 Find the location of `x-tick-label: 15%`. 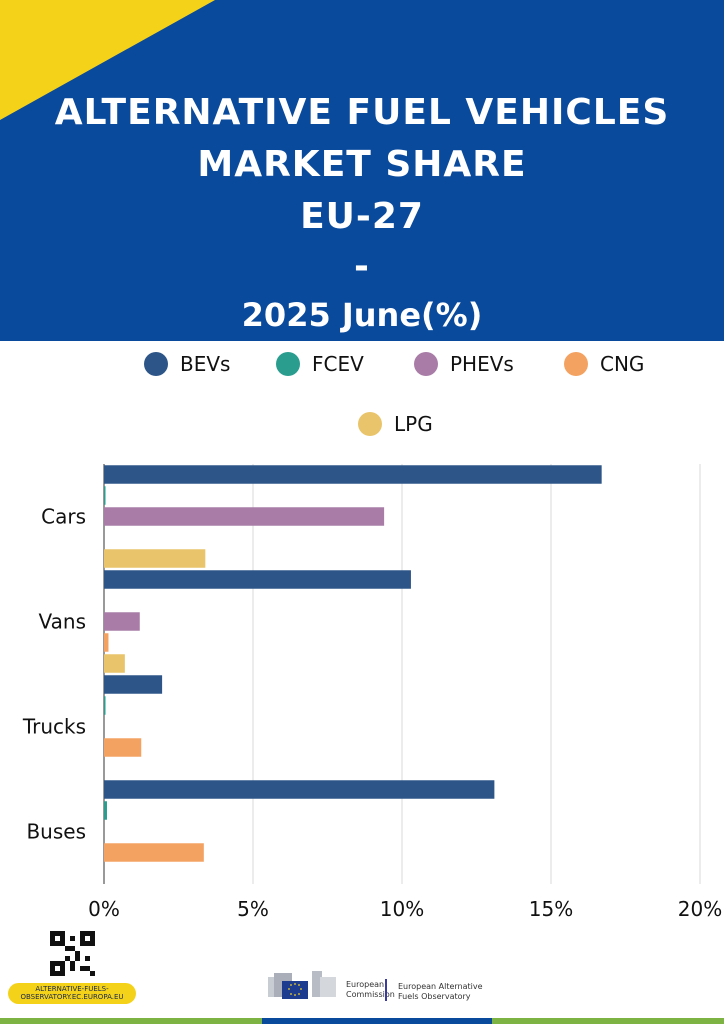

x-tick-label: 15% is located at coordinates (551, 909).